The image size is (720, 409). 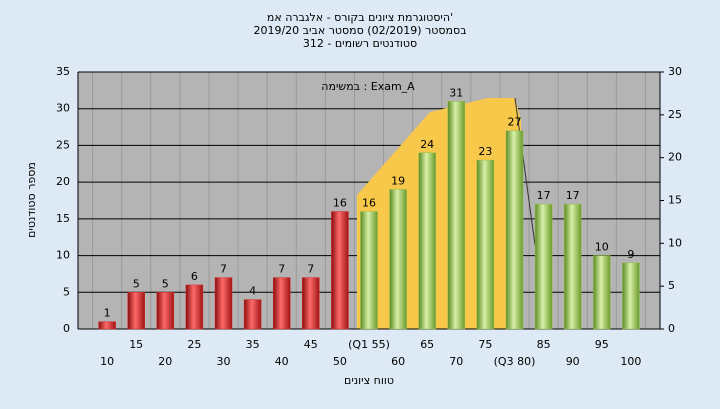 I want to click on chart-subtitle: סטודנטים רשומים - 312, so click(x=360, y=43).